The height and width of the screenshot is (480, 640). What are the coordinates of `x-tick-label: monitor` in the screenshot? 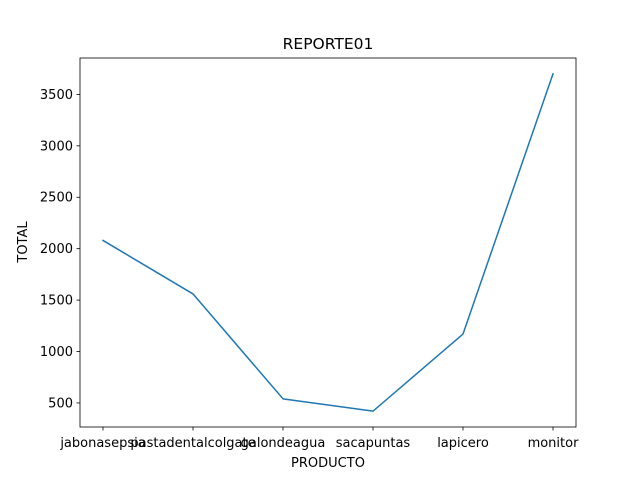 It's located at (554, 443).